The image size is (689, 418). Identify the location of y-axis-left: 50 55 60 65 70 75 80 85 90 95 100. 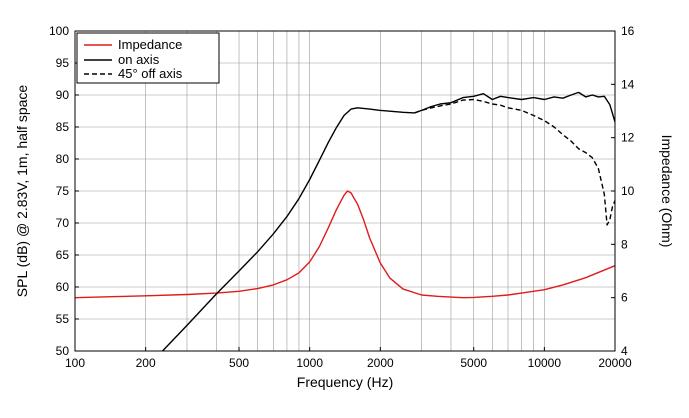
(64, 191).